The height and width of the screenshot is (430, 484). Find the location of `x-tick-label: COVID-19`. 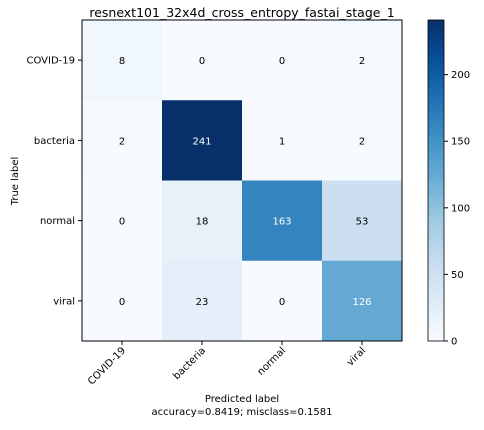

x-tick-label: COVID-19 is located at coordinates (107, 366).